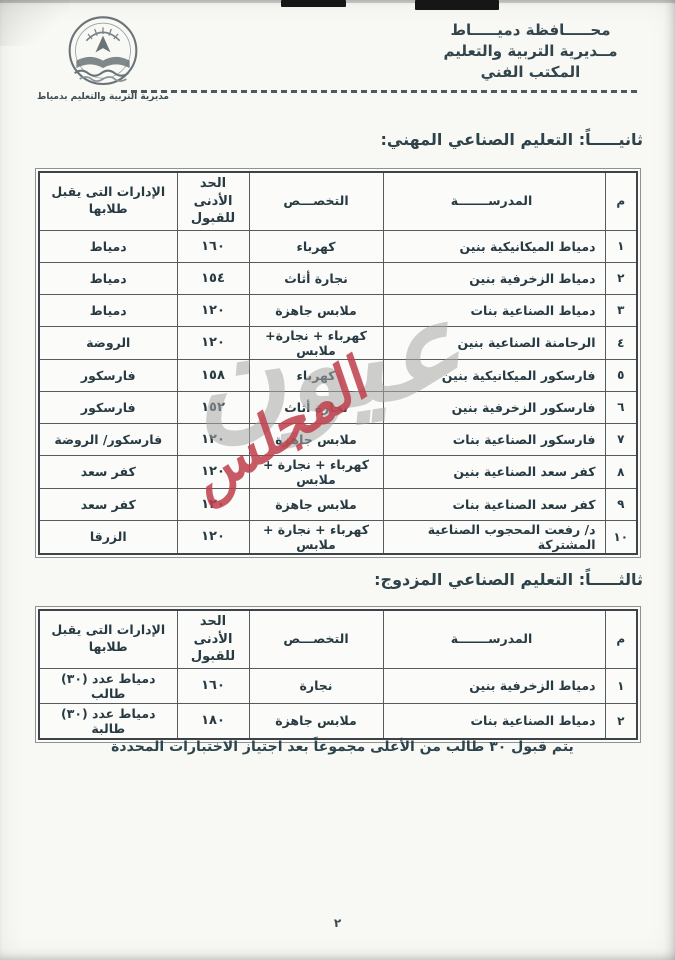  Describe the element at coordinates (621, 342) in the screenshot. I see `cell-num: ٤` at that location.